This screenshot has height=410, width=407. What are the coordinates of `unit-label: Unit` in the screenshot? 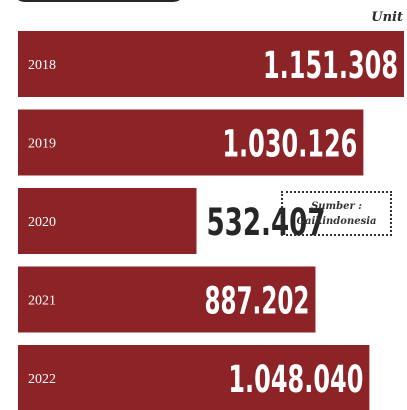 It's located at (387, 17).